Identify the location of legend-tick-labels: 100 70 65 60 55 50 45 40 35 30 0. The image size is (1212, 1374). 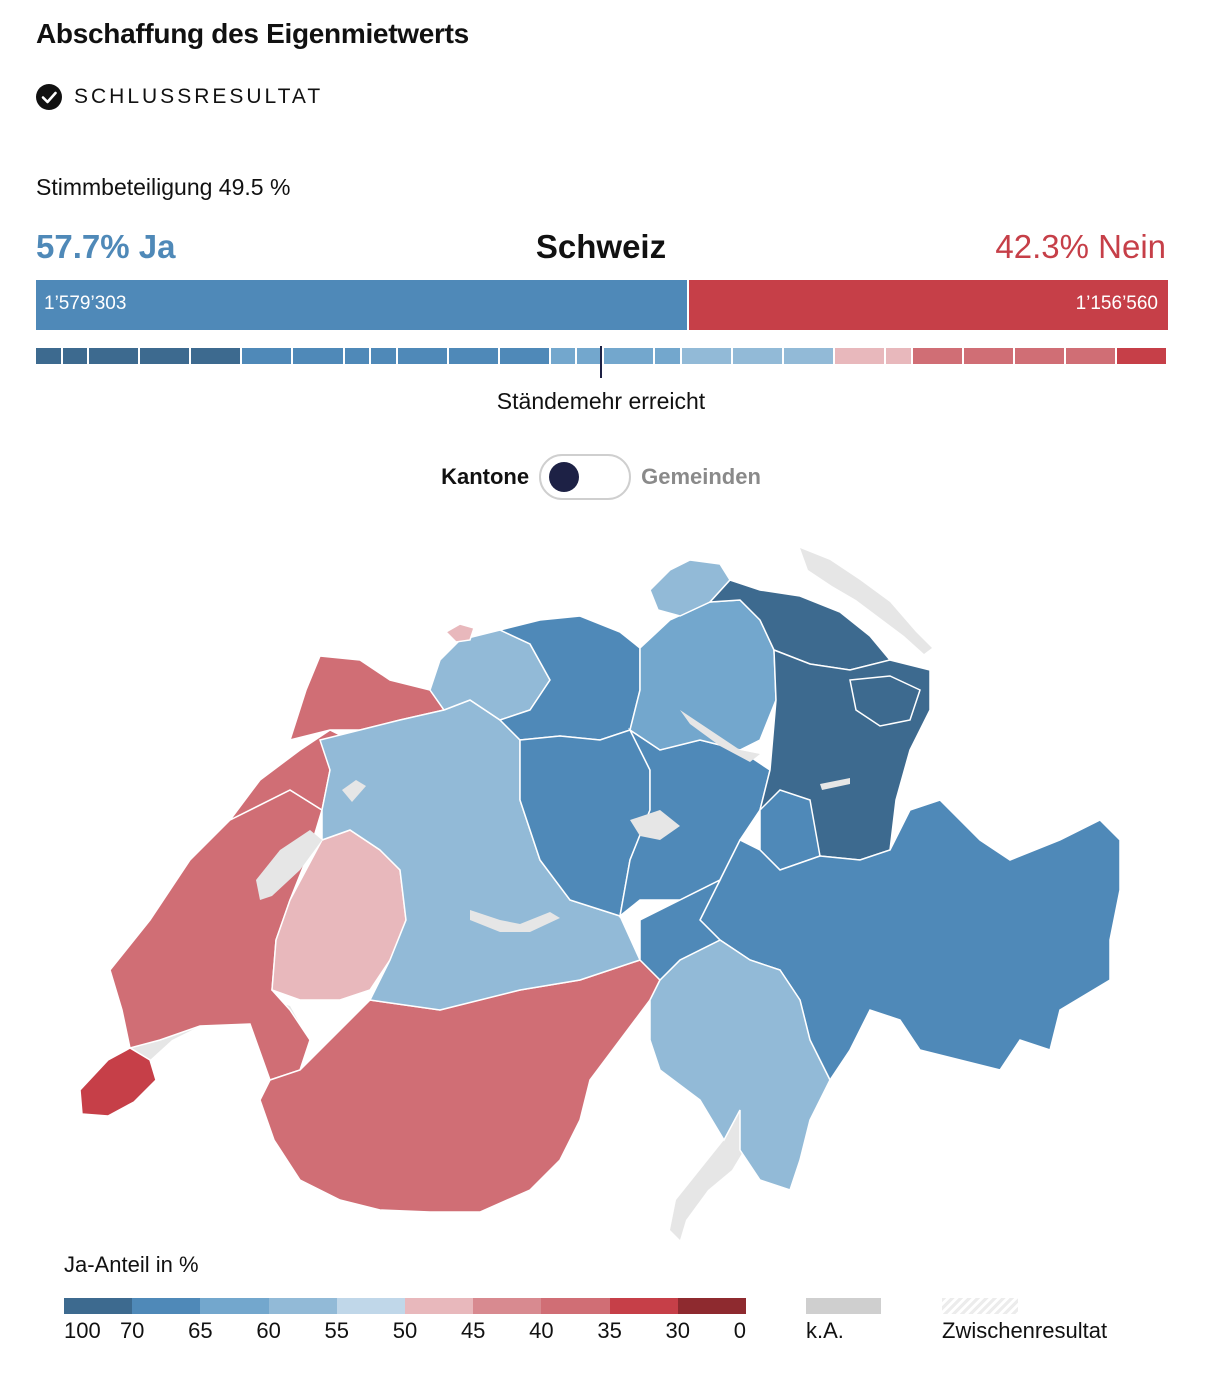
(405, 1333).